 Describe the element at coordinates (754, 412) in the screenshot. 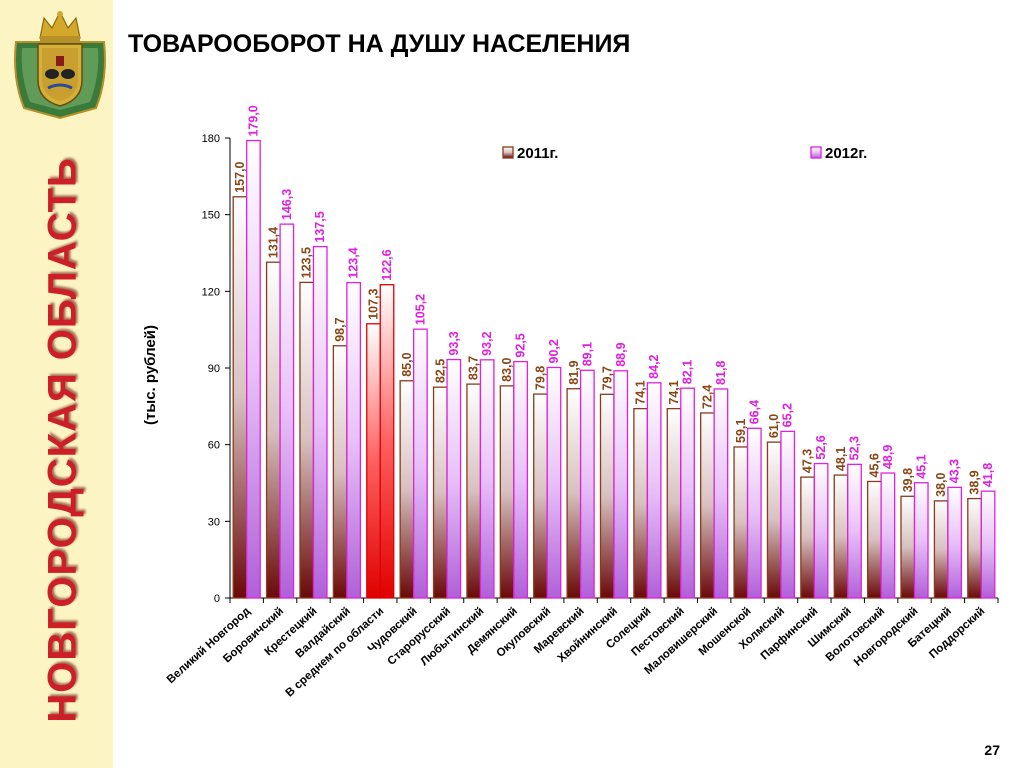

I see `value-label-2012: 66,4` at that location.